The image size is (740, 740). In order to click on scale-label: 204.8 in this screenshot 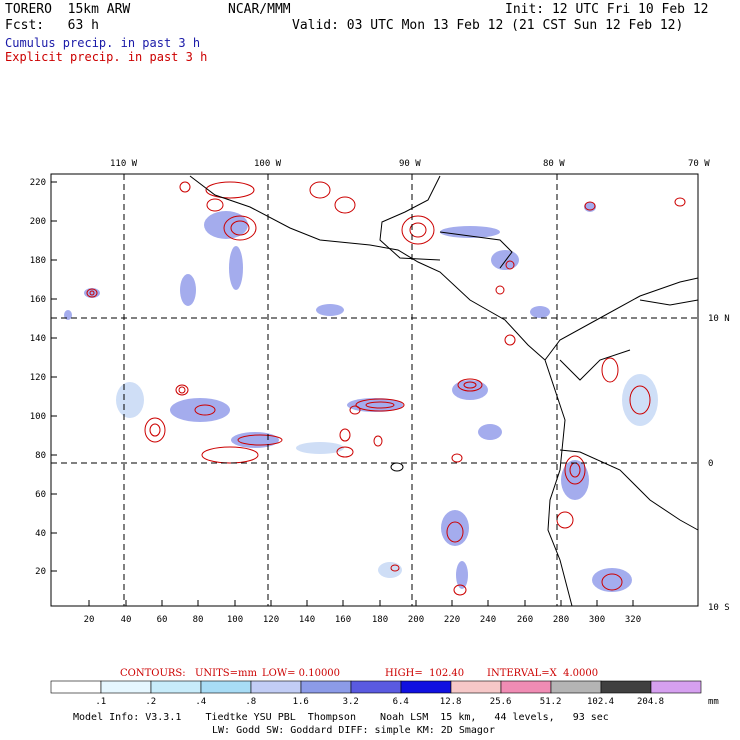, I will do `click(651, 702)`.